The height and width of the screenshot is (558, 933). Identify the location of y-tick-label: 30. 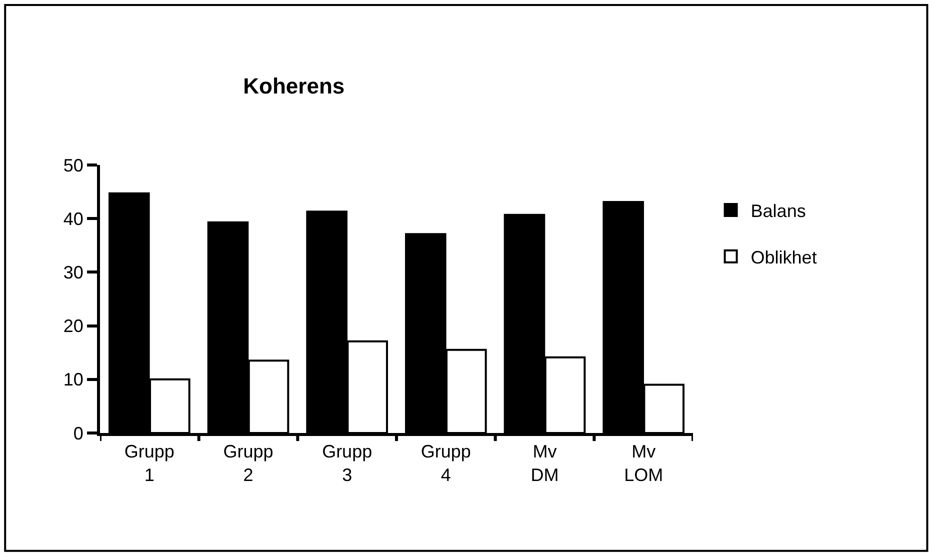
(73, 272).